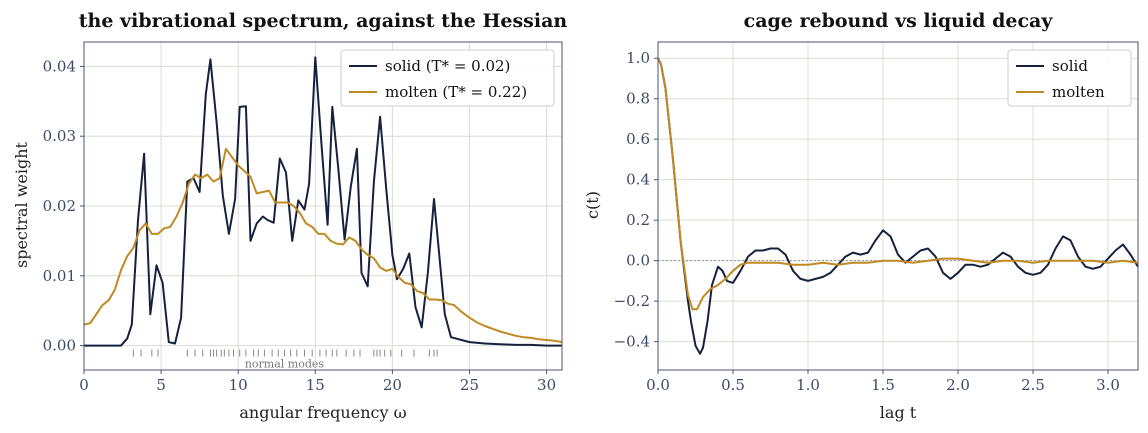 The image size is (1148, 433). Describe the element at coordinates (447, 66) in the screenshot. I see `legend-label-solid: solid (T* = 0.02)` at that location.